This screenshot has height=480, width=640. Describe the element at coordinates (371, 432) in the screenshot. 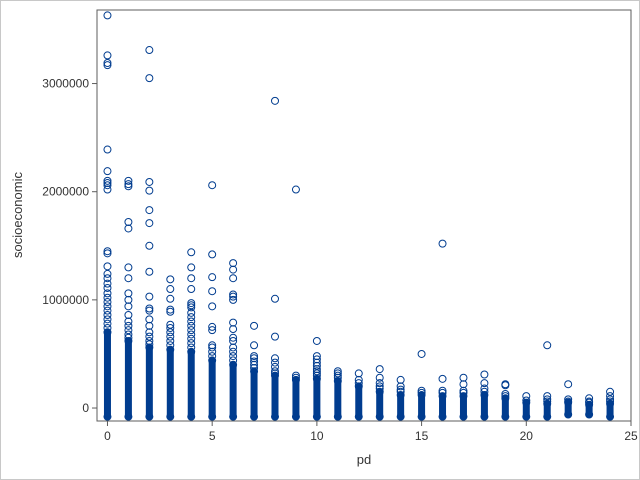

I see `x-axis: 0 5 10 15 20 25` at that location.